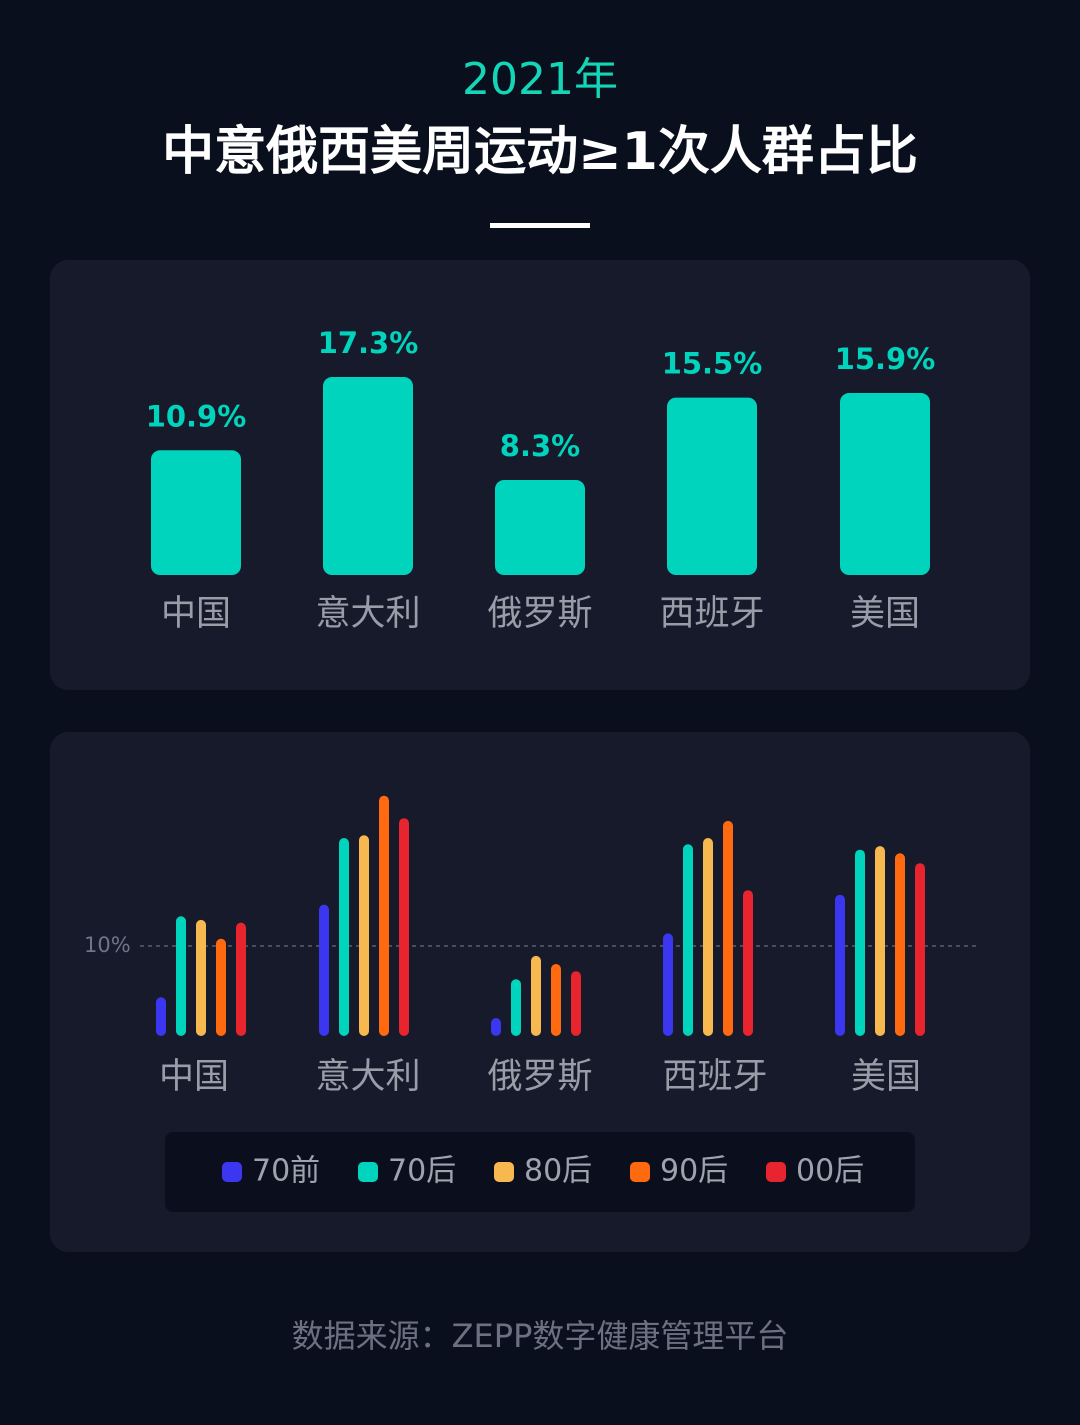 The height and width of the screenshot is (1425, 1080). I want to click on legend-label: 80后, so click(558, 1171).